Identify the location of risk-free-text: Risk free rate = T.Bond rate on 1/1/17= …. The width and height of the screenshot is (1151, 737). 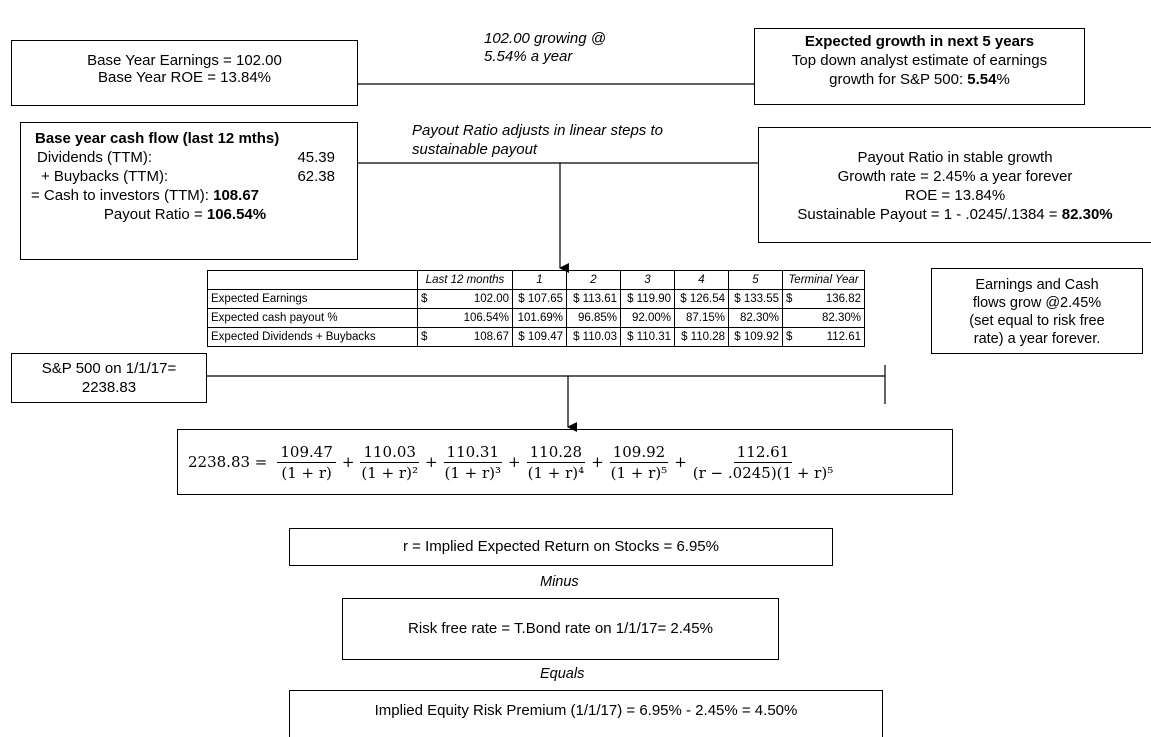
(560, 628).